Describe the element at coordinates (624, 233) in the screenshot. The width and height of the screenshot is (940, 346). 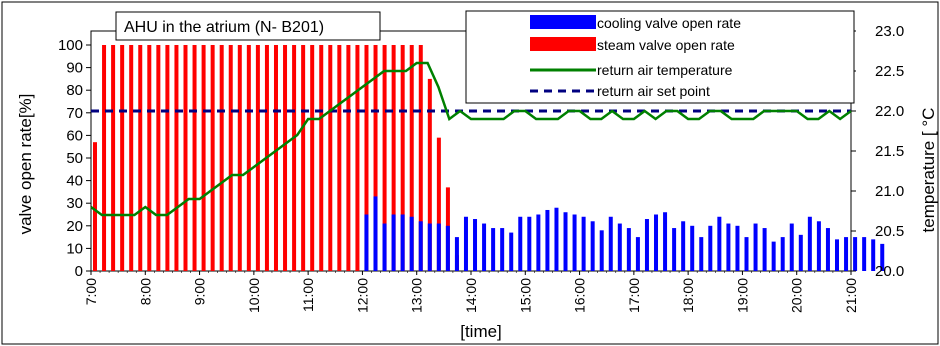
I see `cooling-bars` at that location.